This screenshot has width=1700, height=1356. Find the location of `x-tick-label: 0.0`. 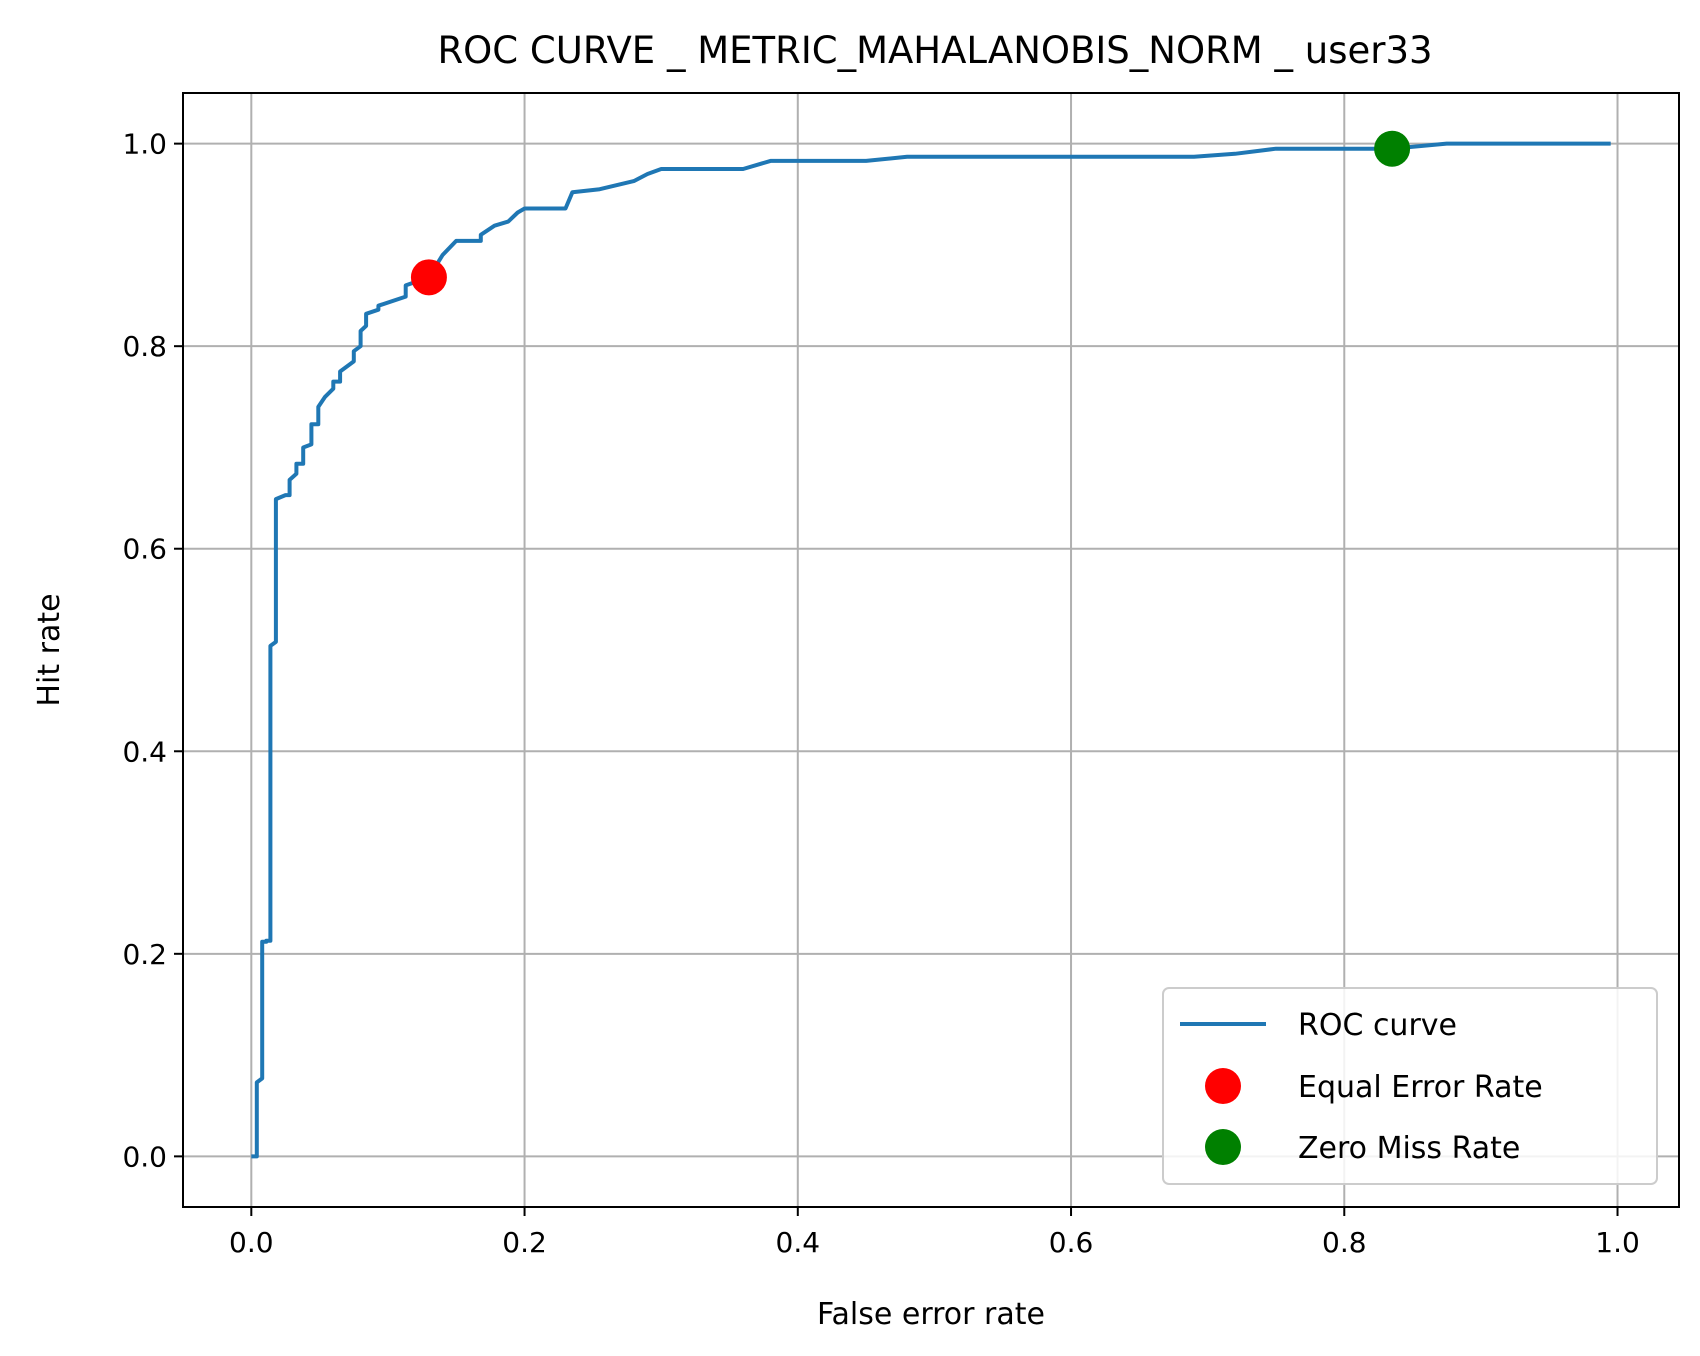

x-tick-label: 0.0 is located at coordinates (251, 1242).